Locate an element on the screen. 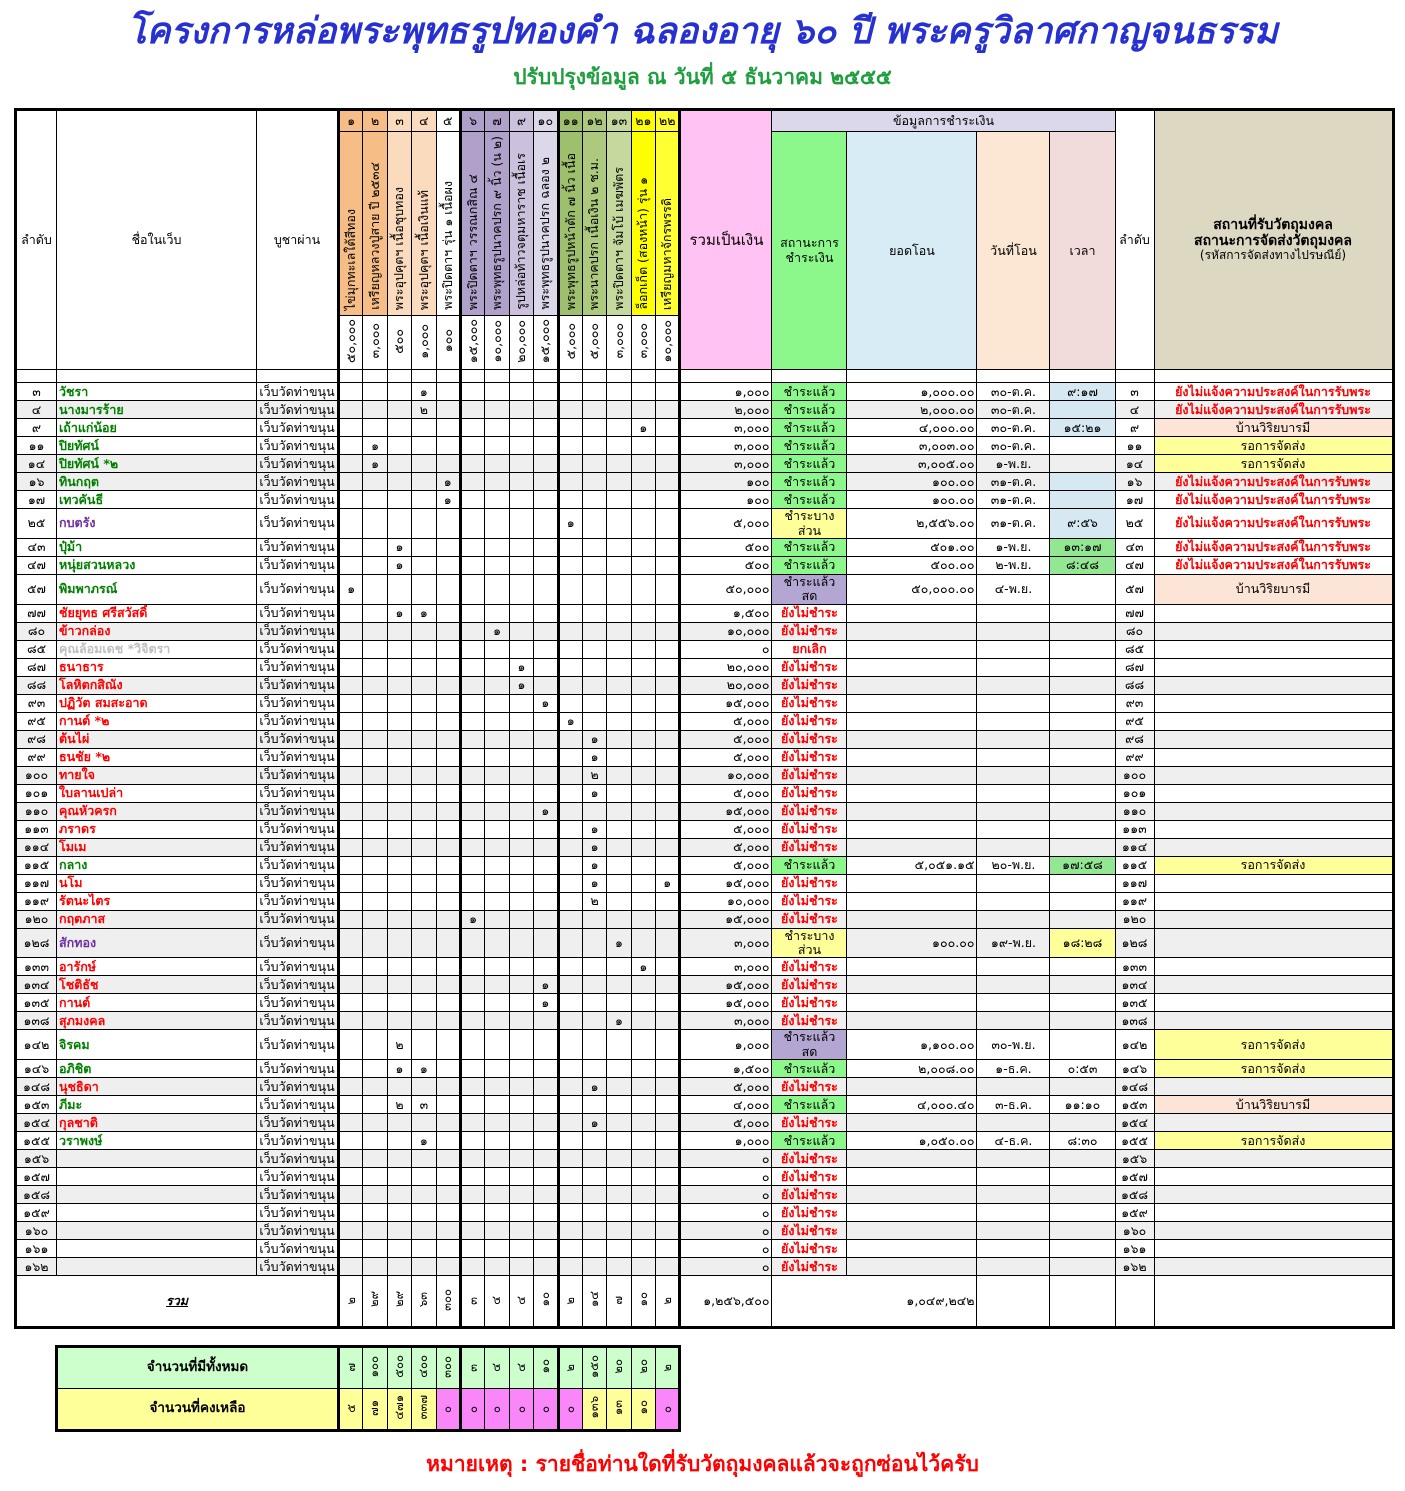 The image size is (1405, 1491). transfer-time-cell: ๑๘:๒๘ is located at coordinates (1082, 943).